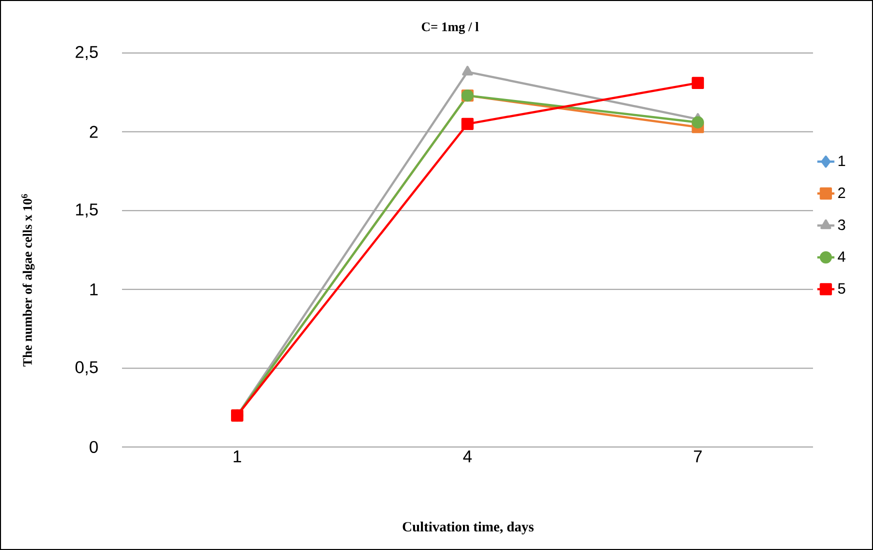 The image size is (873, 550). I want to click on y-tick-label: 0, so click(94, 447).